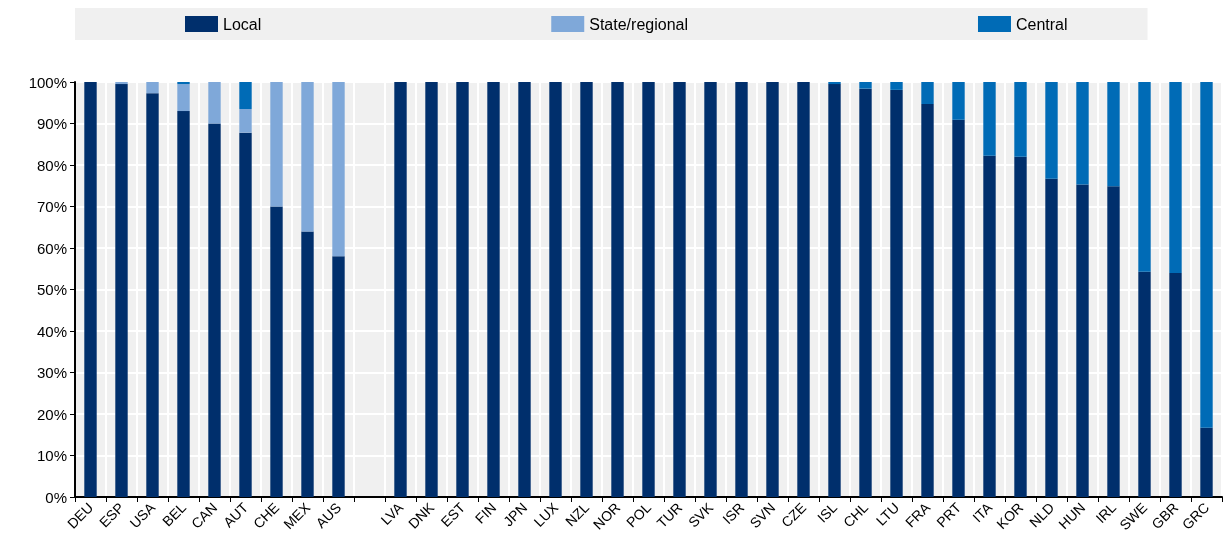 The image size is (1226, 542). Describe the element at coordinates (51, 372) in the screenshot. I see `y-tick-label: 30%` at that location.